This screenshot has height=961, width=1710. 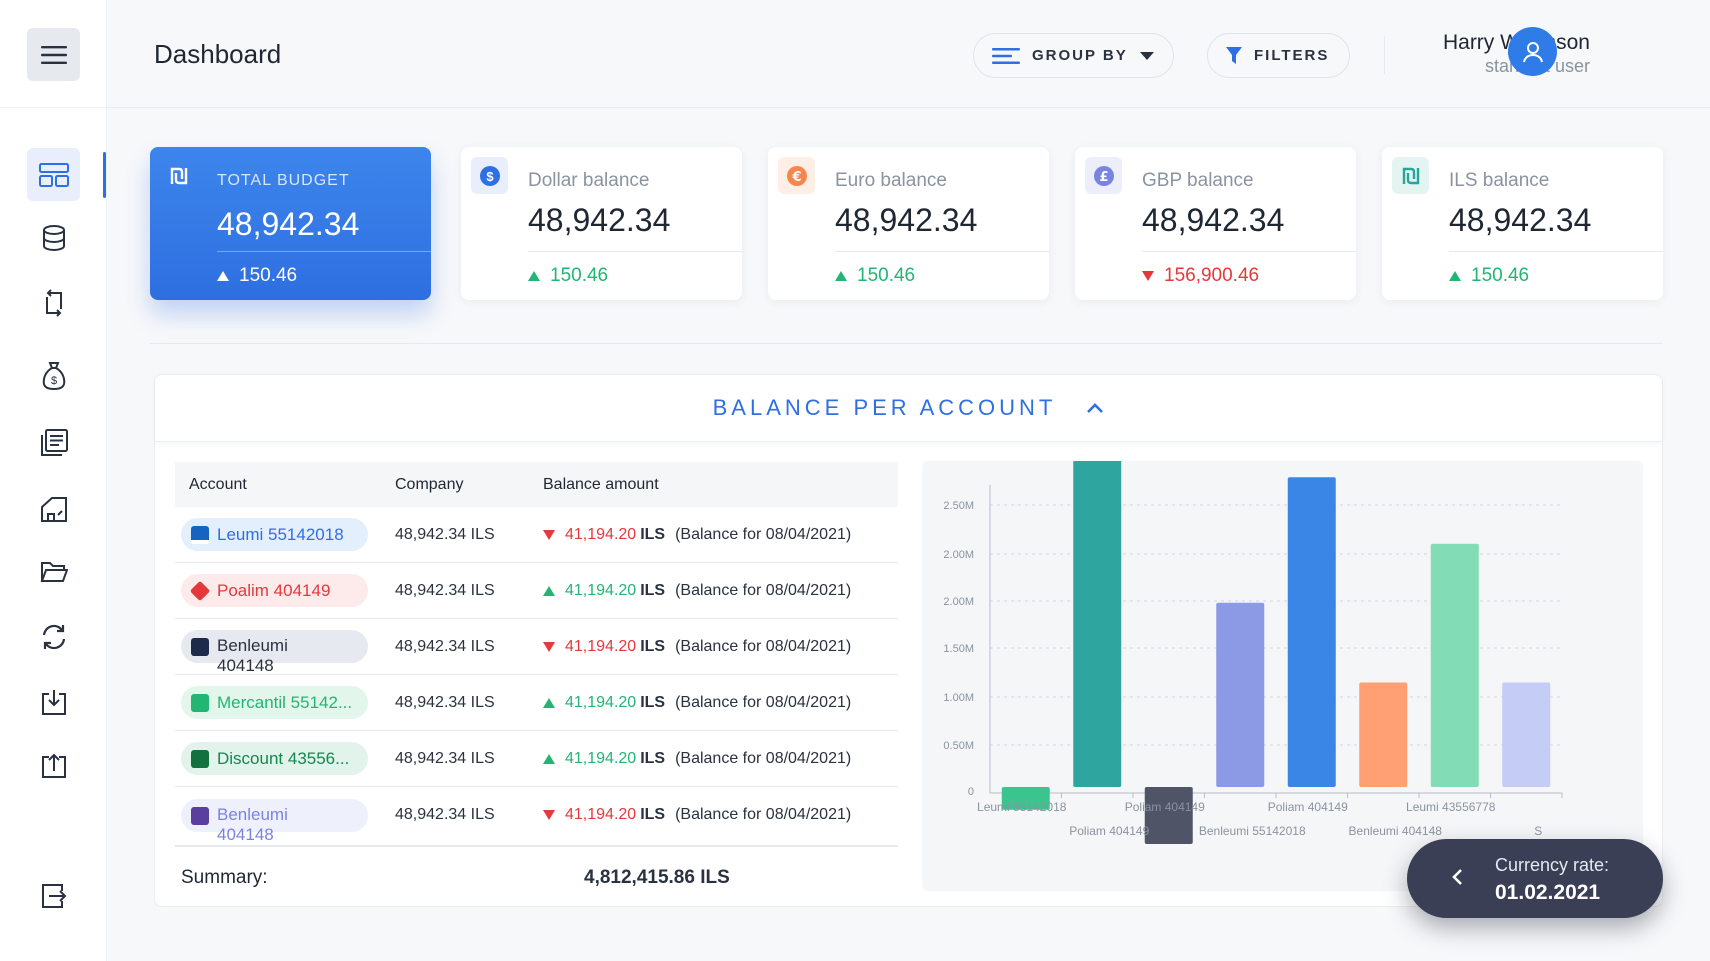 I want to click on bank-logo-icon, so click(x=200, y=702).